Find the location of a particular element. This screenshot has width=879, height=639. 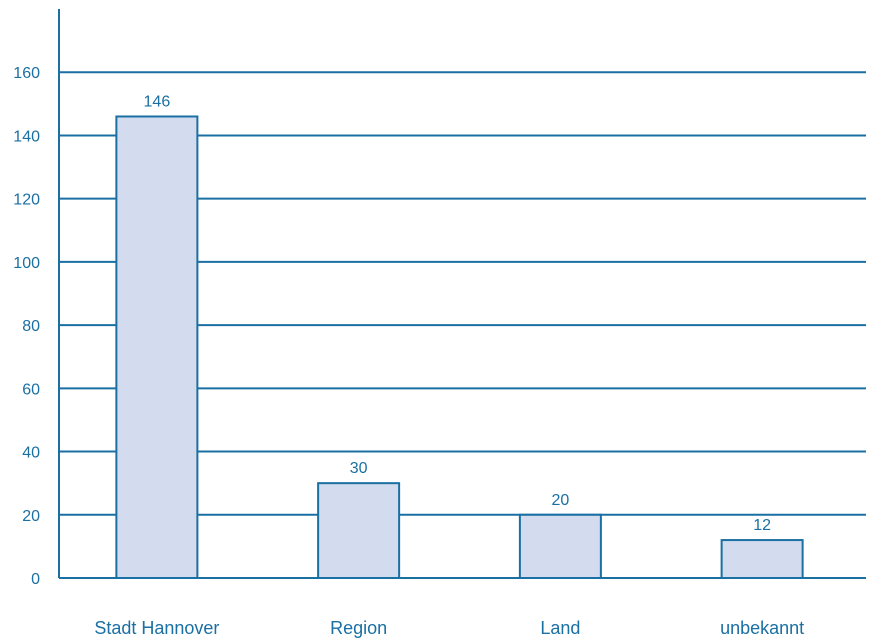

x-tick-label: Stadt Hannover is located at coordinates (156, 628).